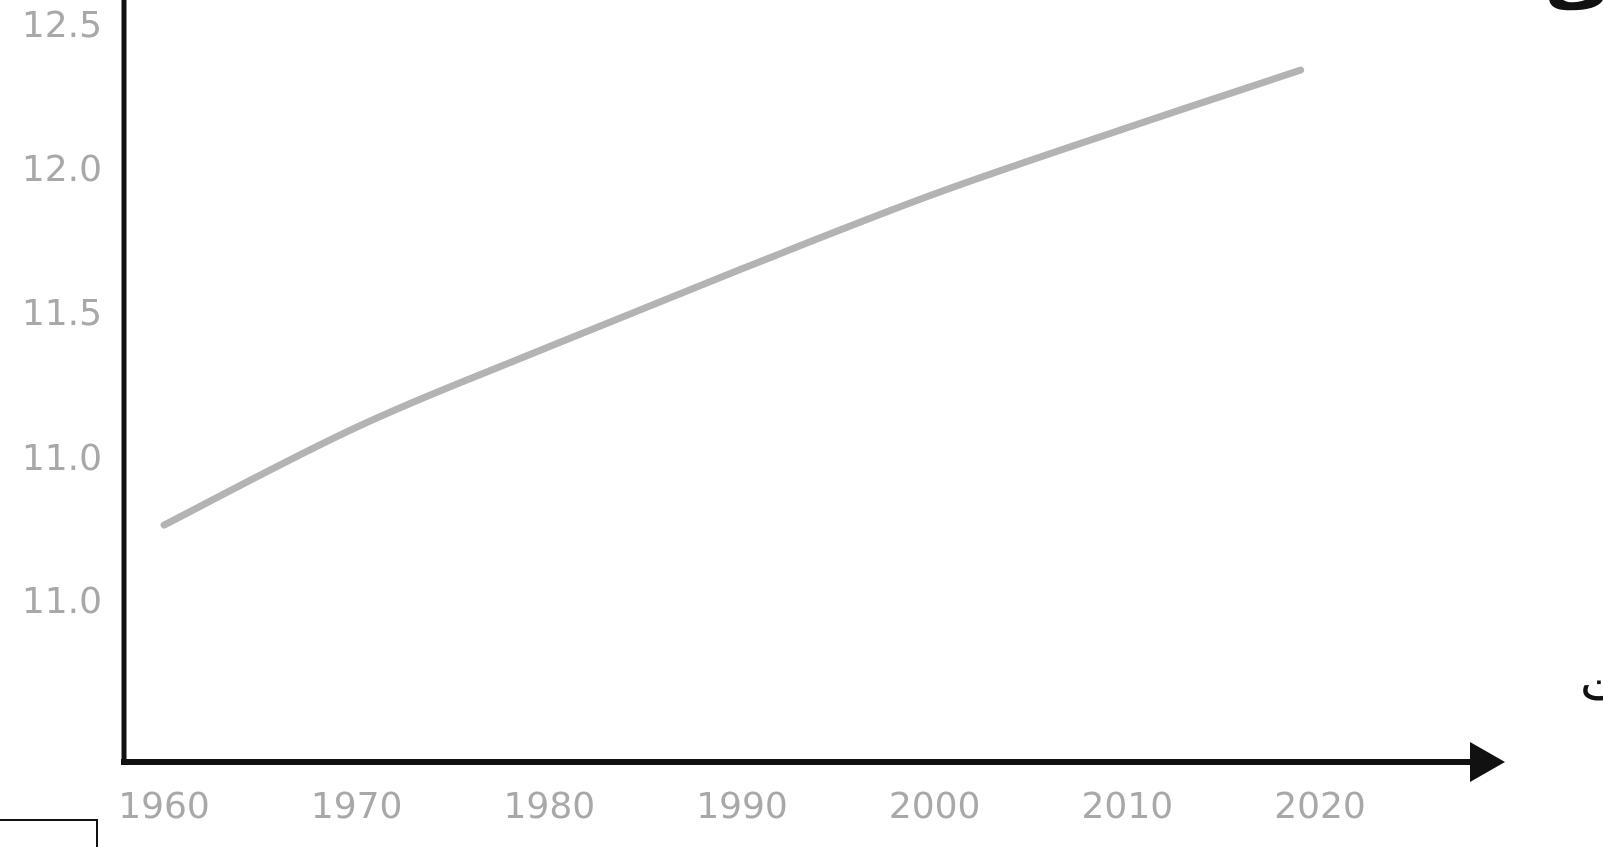 This screenshot has height=847, width=1603. What do you see at coordinates (1591, 683) in the screenshot?
I see `x-axis-title: السنوات` at bounding box center [1591, 683].